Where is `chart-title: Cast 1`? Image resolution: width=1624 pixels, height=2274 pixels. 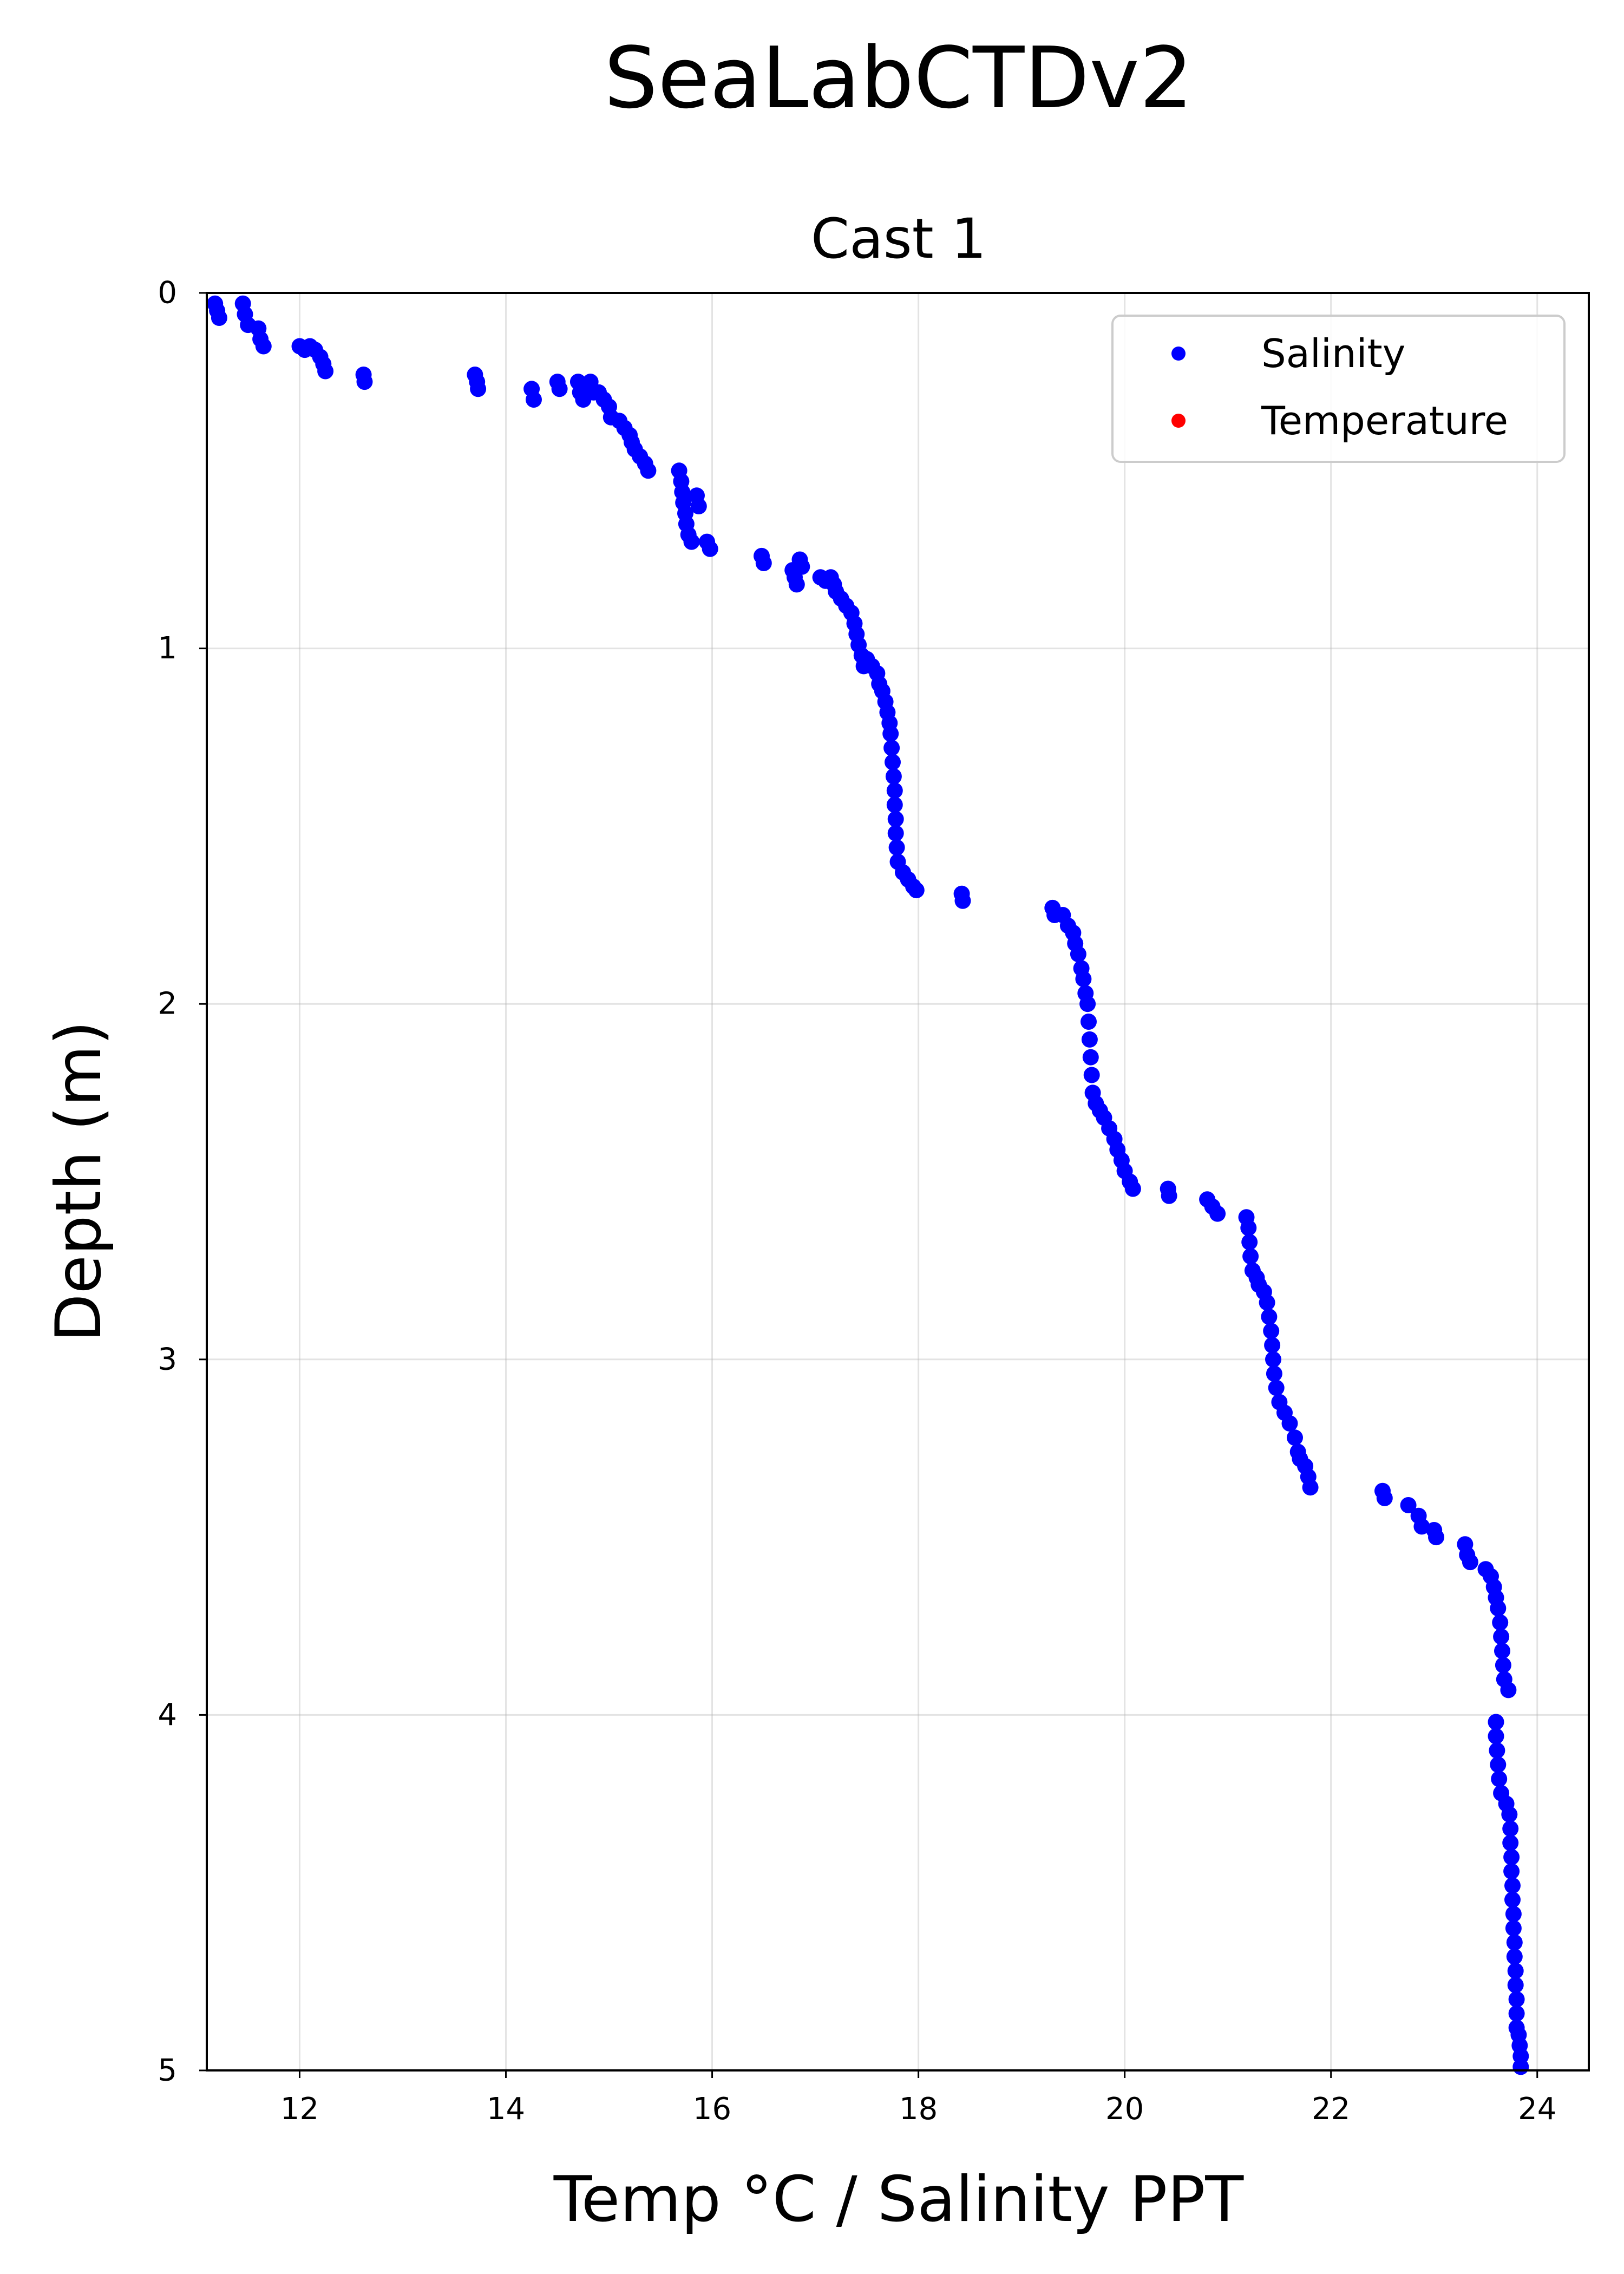
chart-title: Cast 1 is located at coordinates (898, 239).